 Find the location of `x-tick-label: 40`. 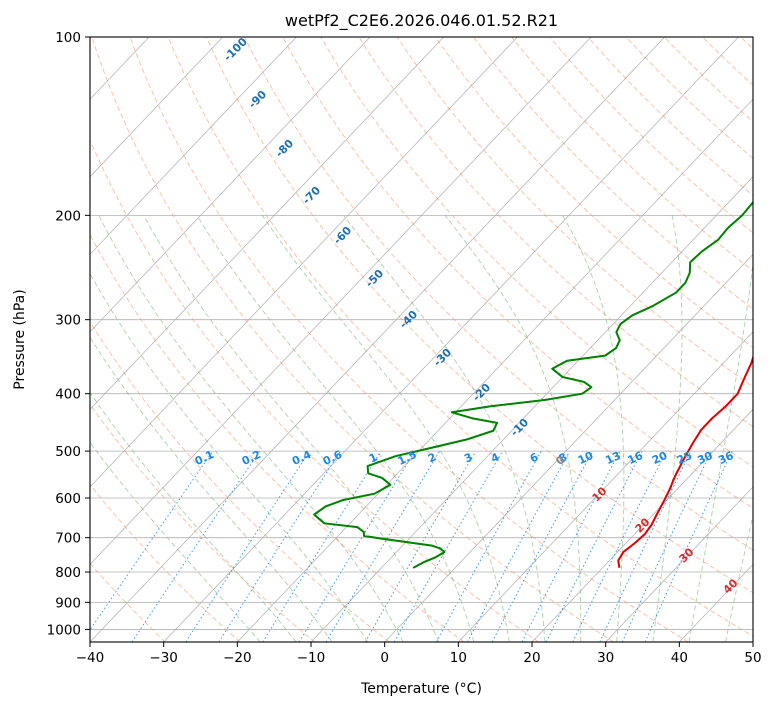

x-tick-label: 40 is located at coordinates (679, 658).